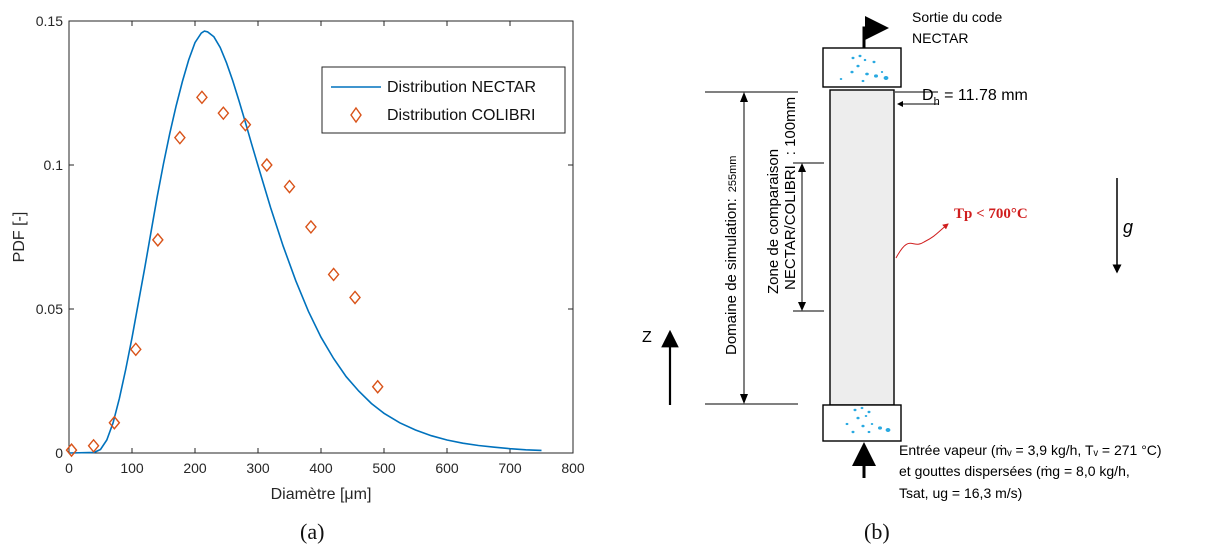 The height and width of the screenshot is (553, 1220). What do you see at coordinates (384, 468) in the screenshot?
I see `x-tick-label: 500` at bounding box center [384, 468].